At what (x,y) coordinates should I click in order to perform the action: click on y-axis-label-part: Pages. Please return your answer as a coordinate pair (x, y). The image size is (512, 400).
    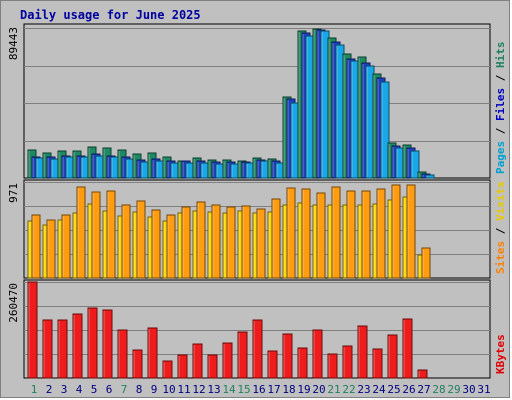
    Looking at the image, I should click on (500, 157).